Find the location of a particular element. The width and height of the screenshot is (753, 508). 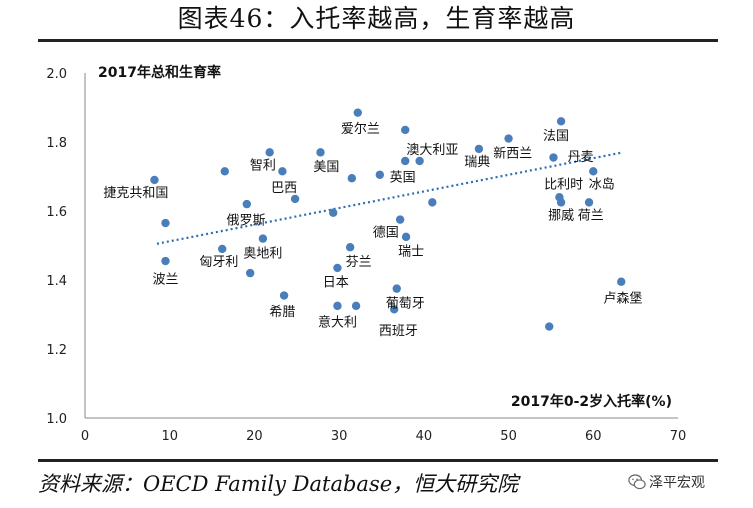

y-tick-label: 1.2 is located at coordinates (56, 350).